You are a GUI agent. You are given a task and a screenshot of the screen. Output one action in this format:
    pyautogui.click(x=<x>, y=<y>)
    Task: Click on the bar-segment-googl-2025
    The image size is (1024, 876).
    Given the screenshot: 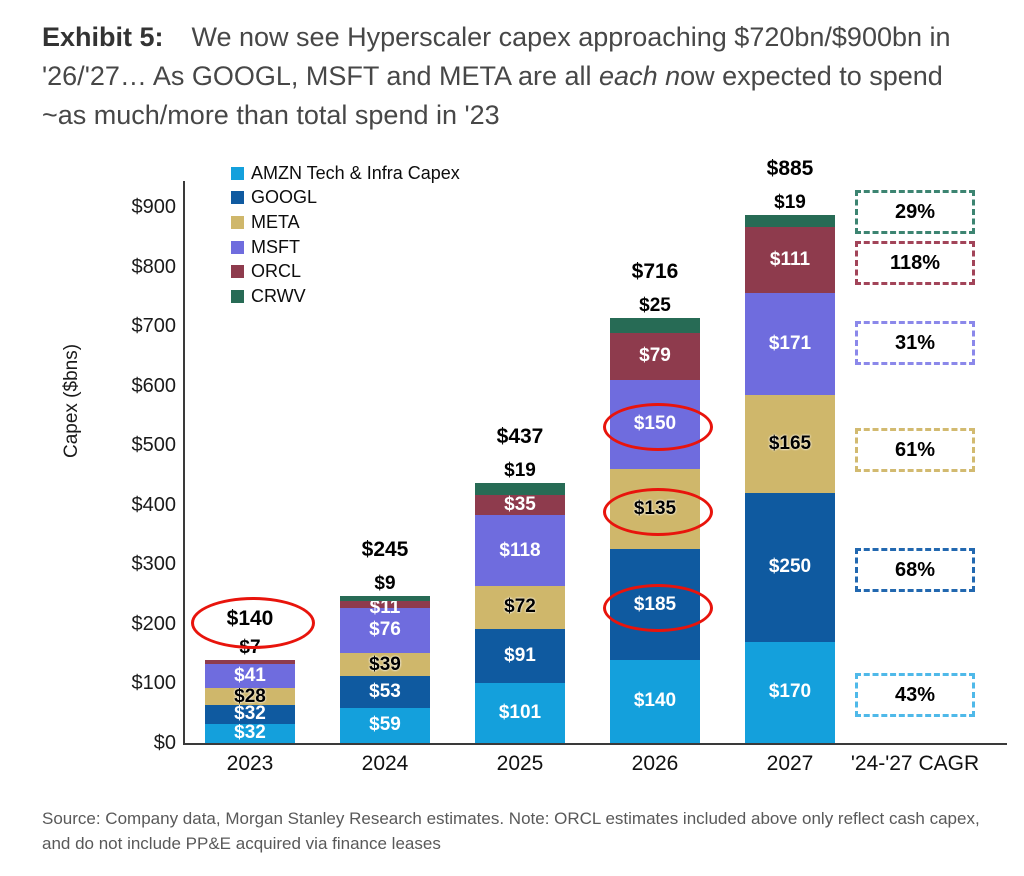 What is the action you would take?
    pyautogui.click(x=520, y=655)
    